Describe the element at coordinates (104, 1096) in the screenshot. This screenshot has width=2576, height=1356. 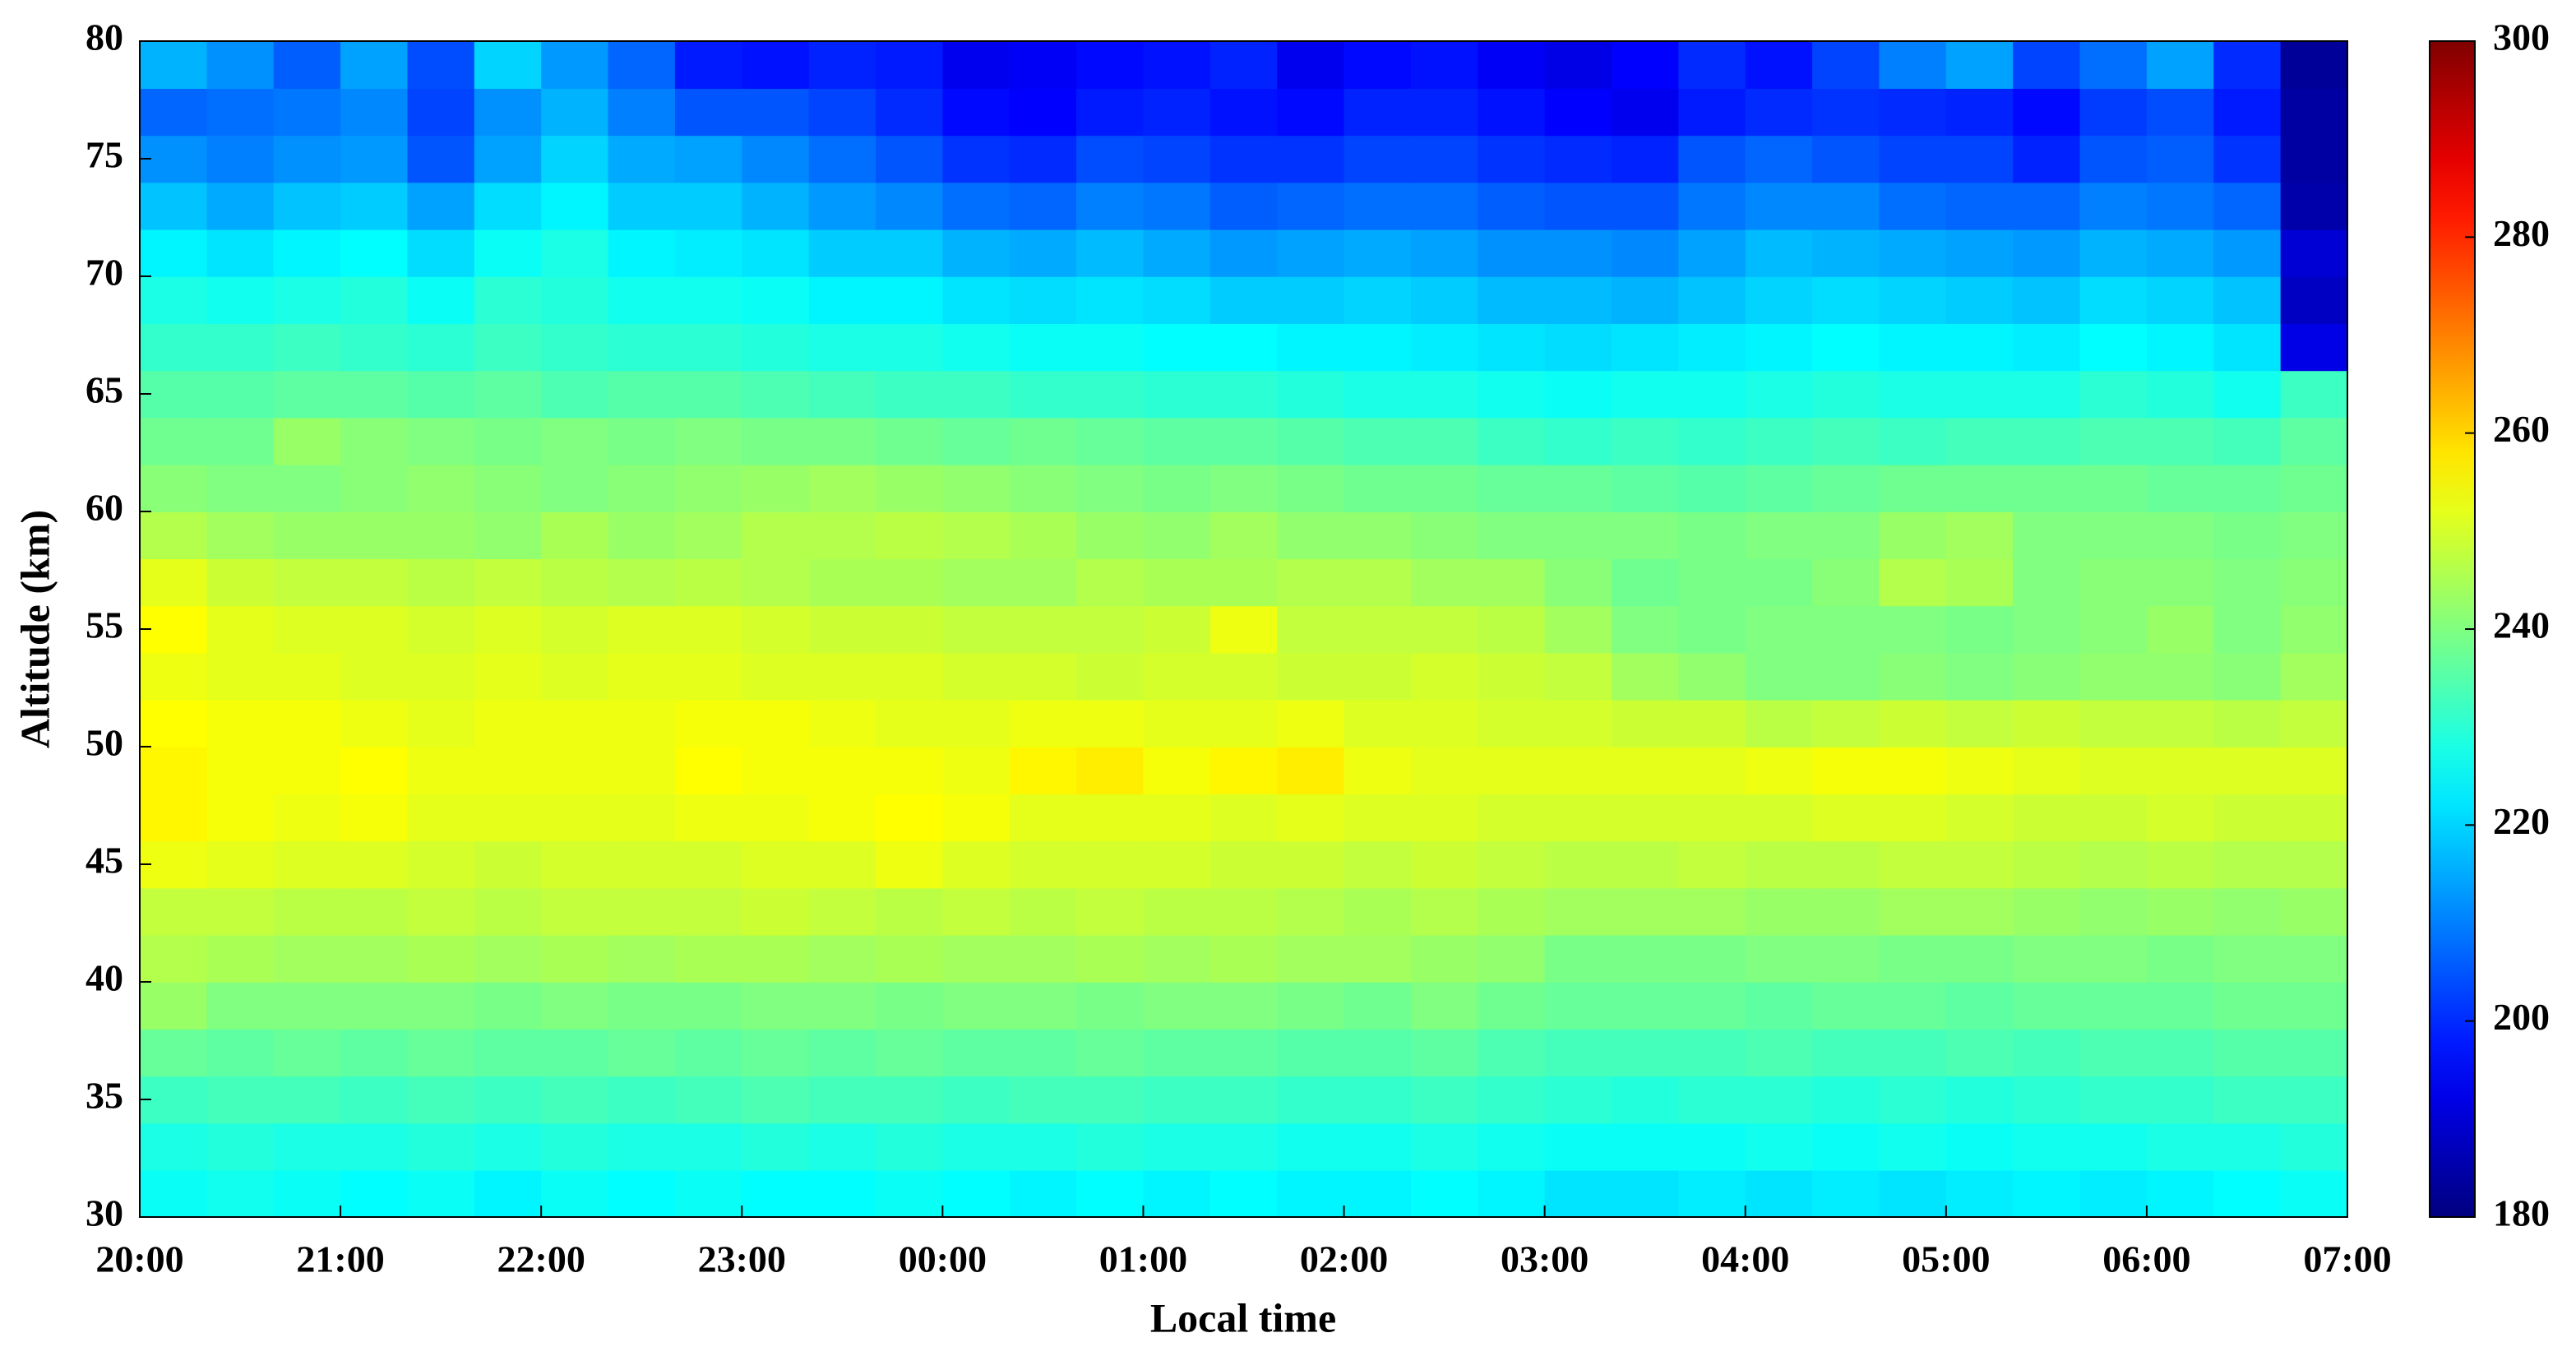
I see `y-tick-label: 35` at that location.